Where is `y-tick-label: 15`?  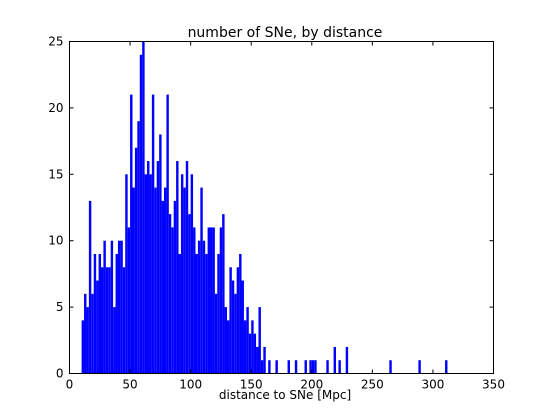 y-tick-label: 15 is located at coordinates (55, 174).